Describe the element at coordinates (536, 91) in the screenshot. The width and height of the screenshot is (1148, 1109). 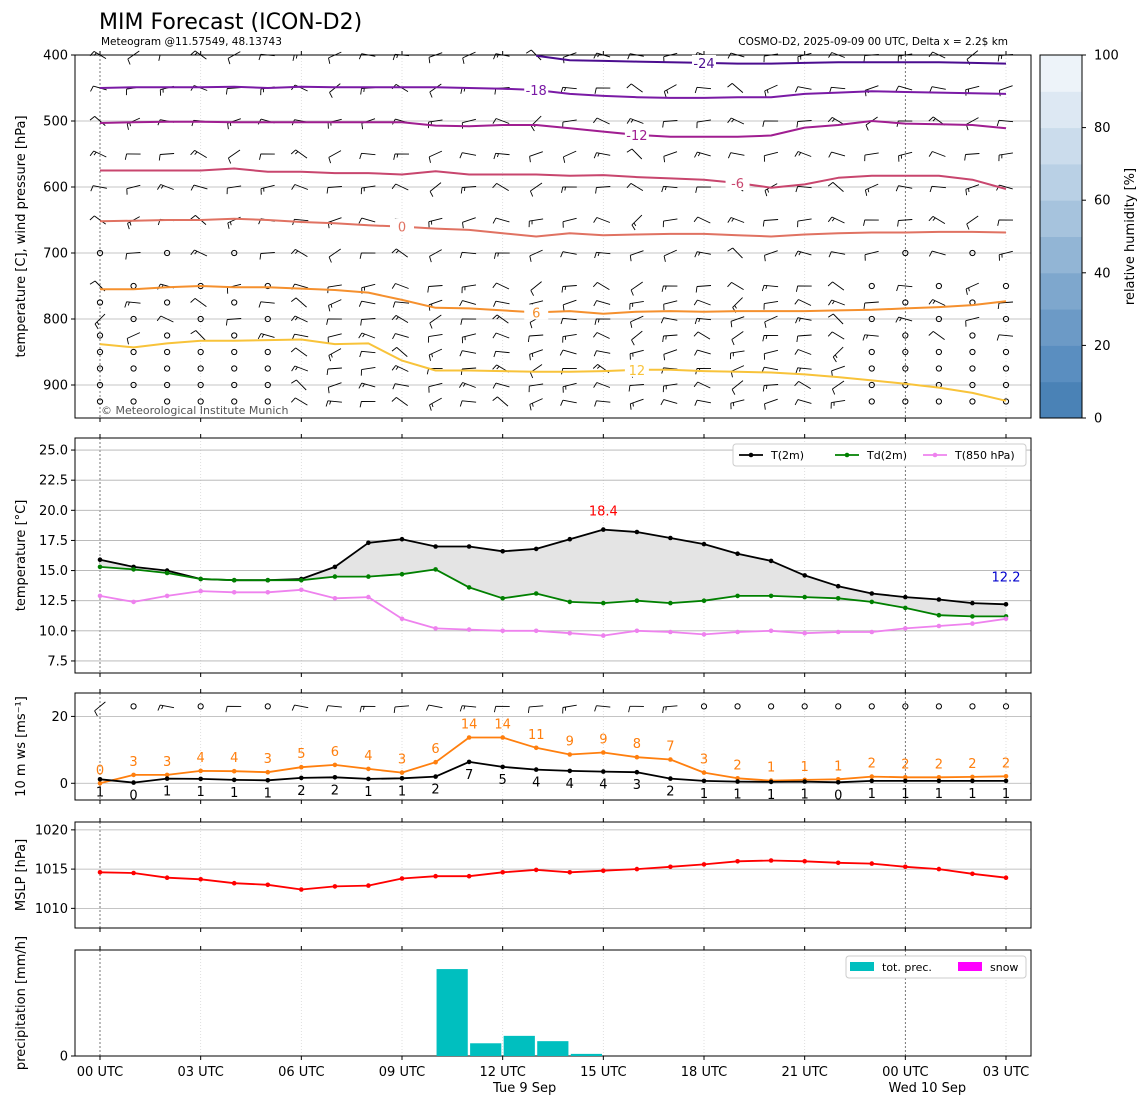
I see `isotherm-label: -18` at that location.